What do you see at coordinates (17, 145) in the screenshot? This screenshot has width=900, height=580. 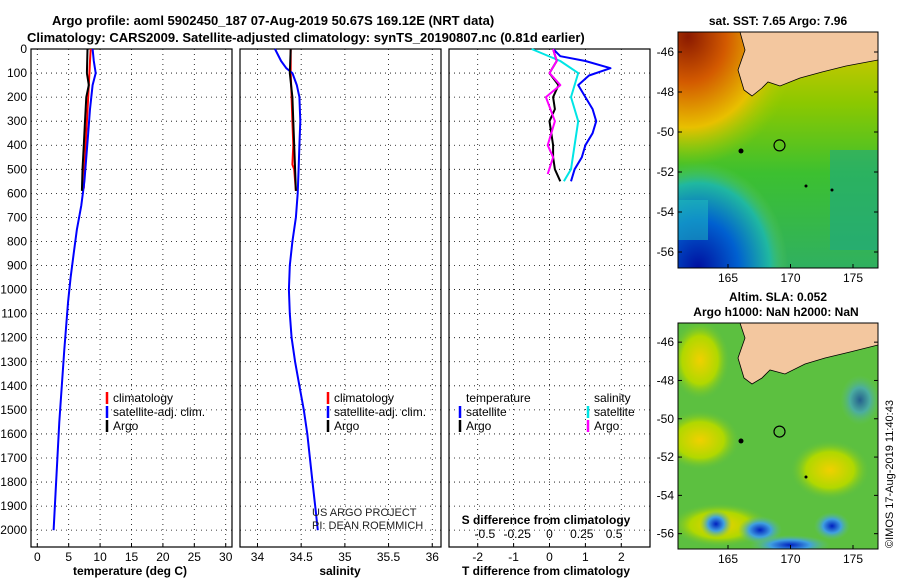 I see `depth-tick-label: 400` at bounding box center [17, 145].